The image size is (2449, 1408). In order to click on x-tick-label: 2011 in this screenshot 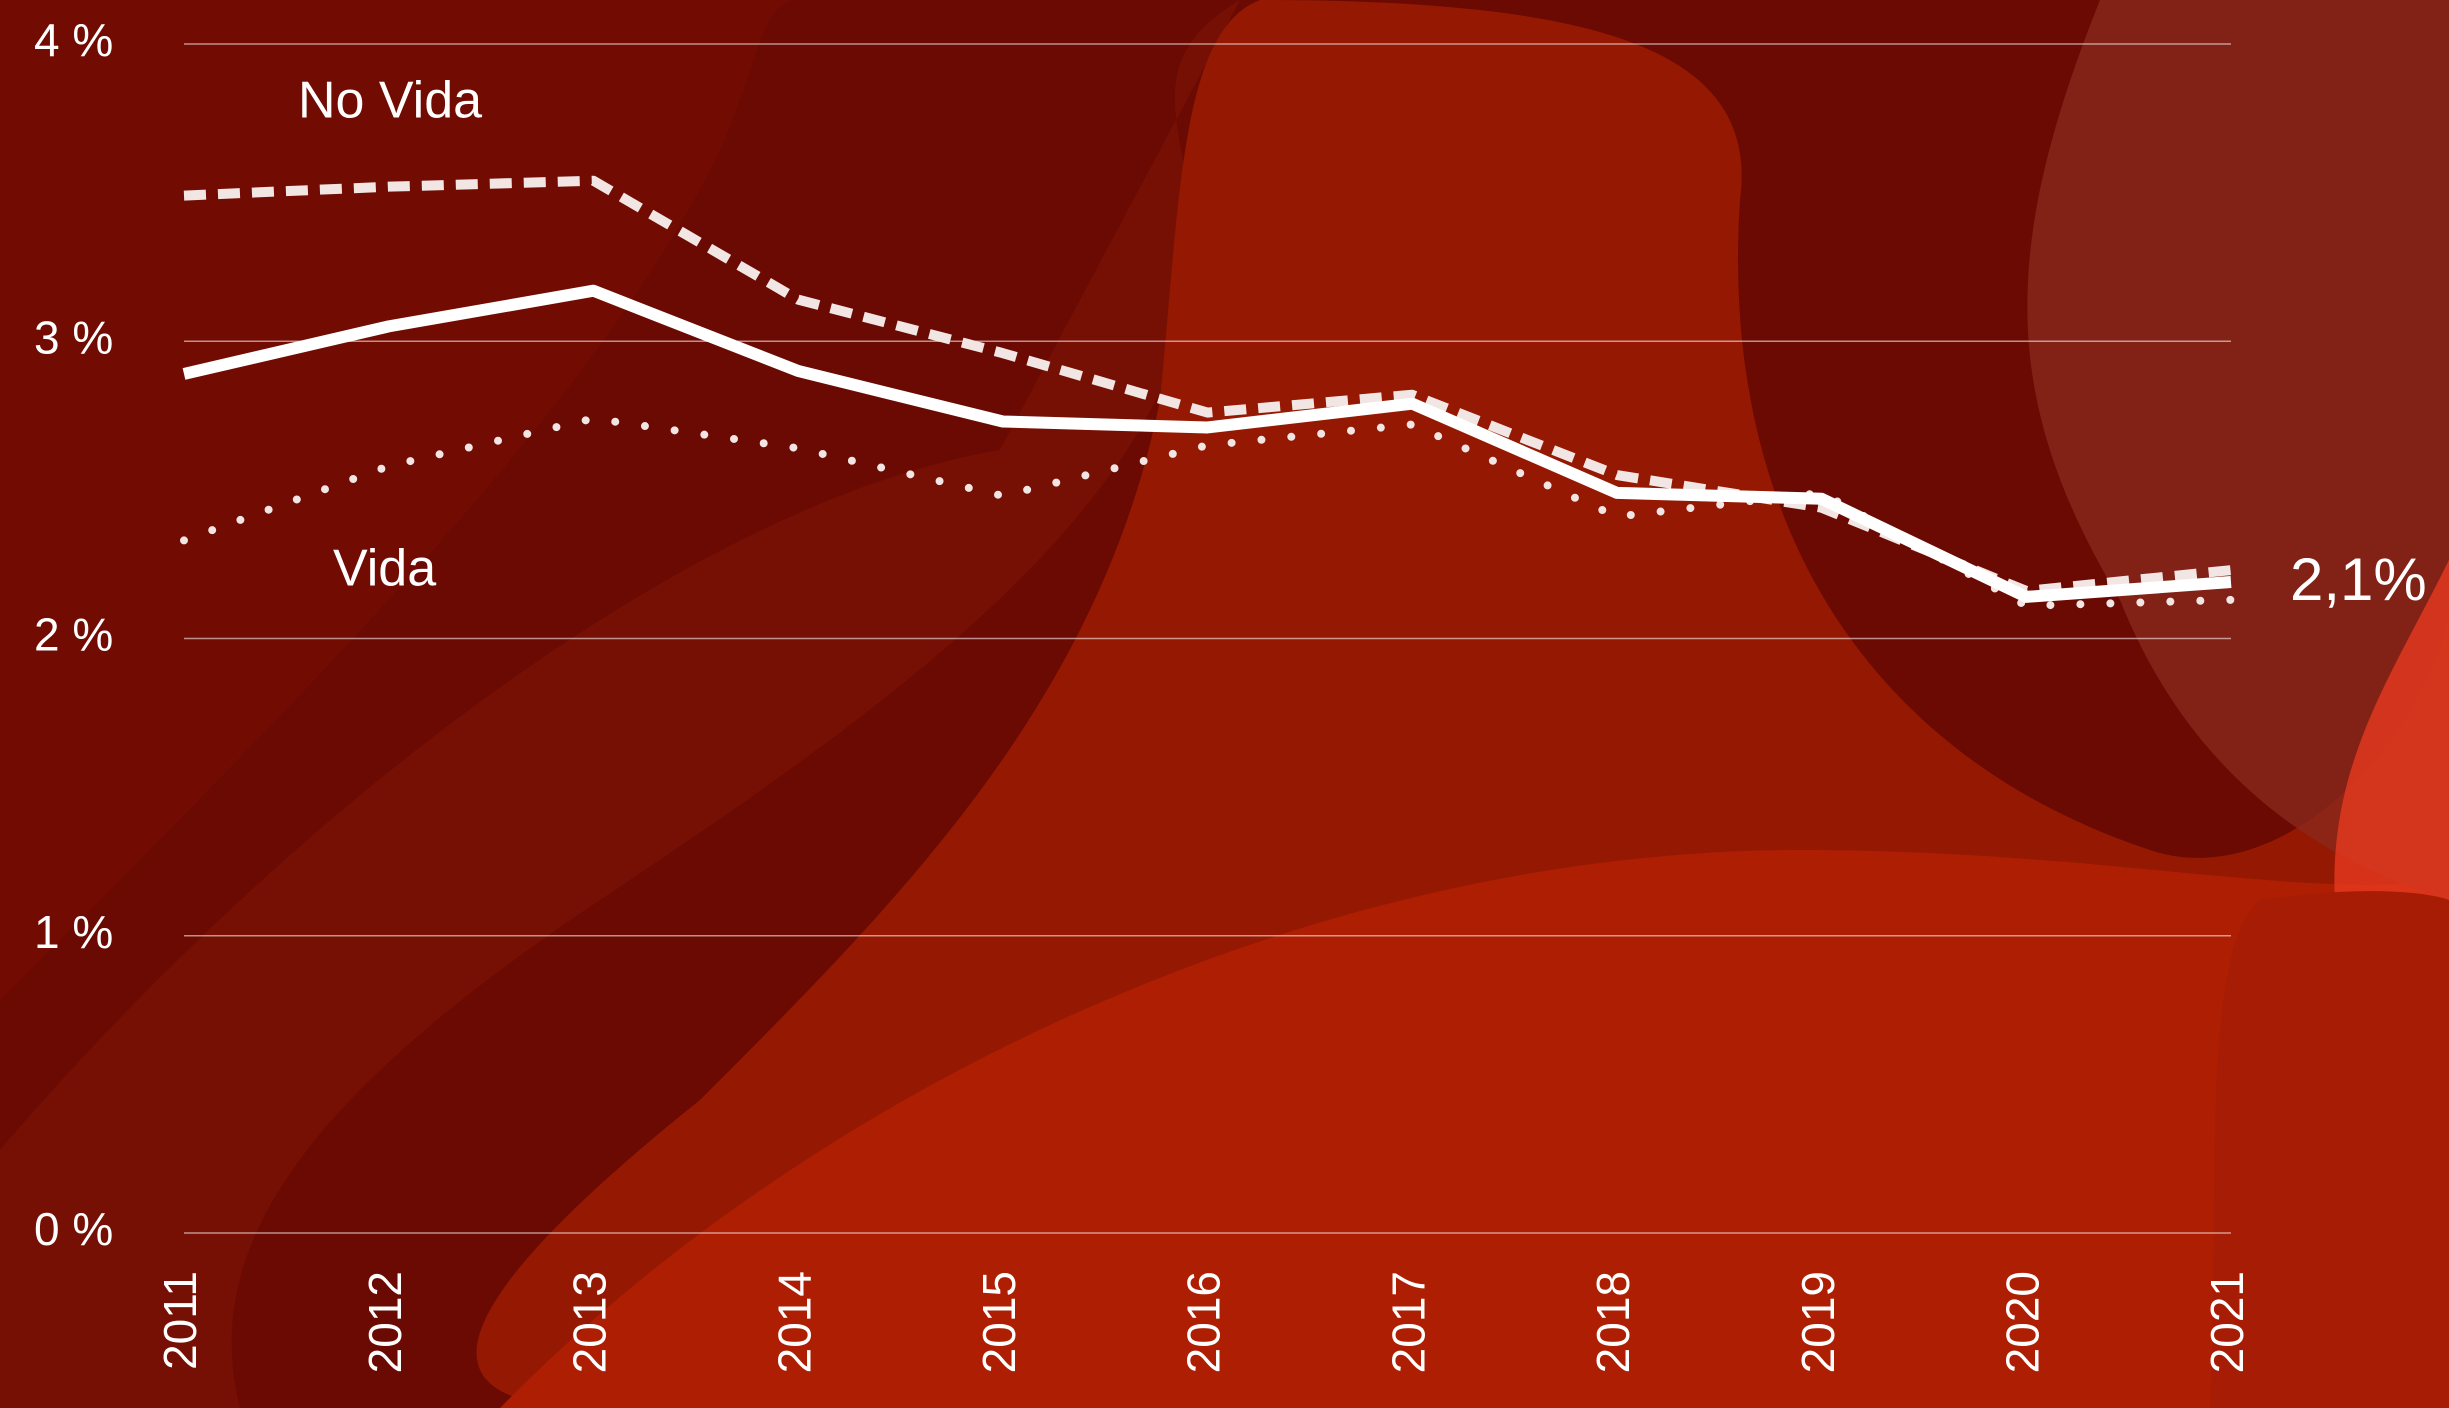, I will do `click(180, 1320)`.